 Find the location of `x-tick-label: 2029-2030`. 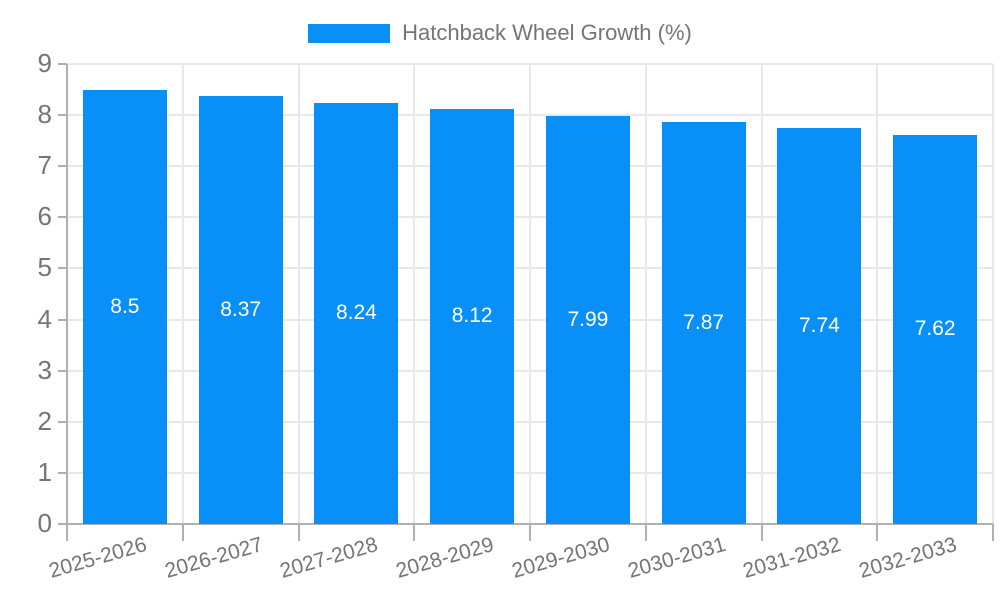

x-tick-label: 2029-2030 is located at coordinates (561, 558).